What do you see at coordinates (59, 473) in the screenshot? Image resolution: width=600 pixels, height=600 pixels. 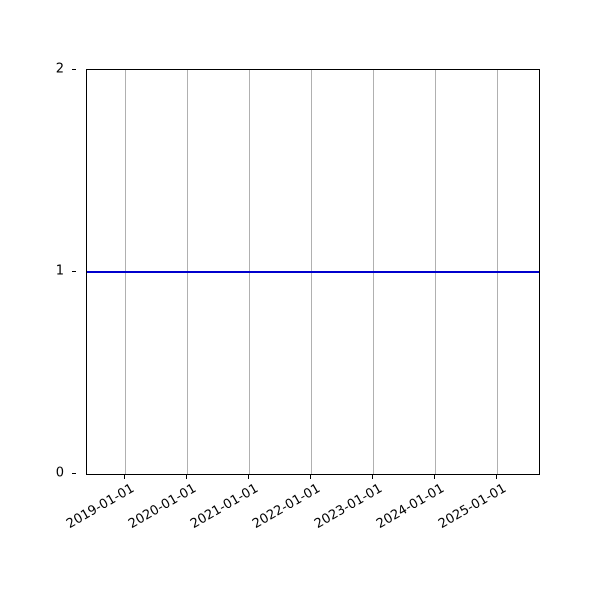 I see `y-axis-tick-label: 0` at bounding box center [59, 473].